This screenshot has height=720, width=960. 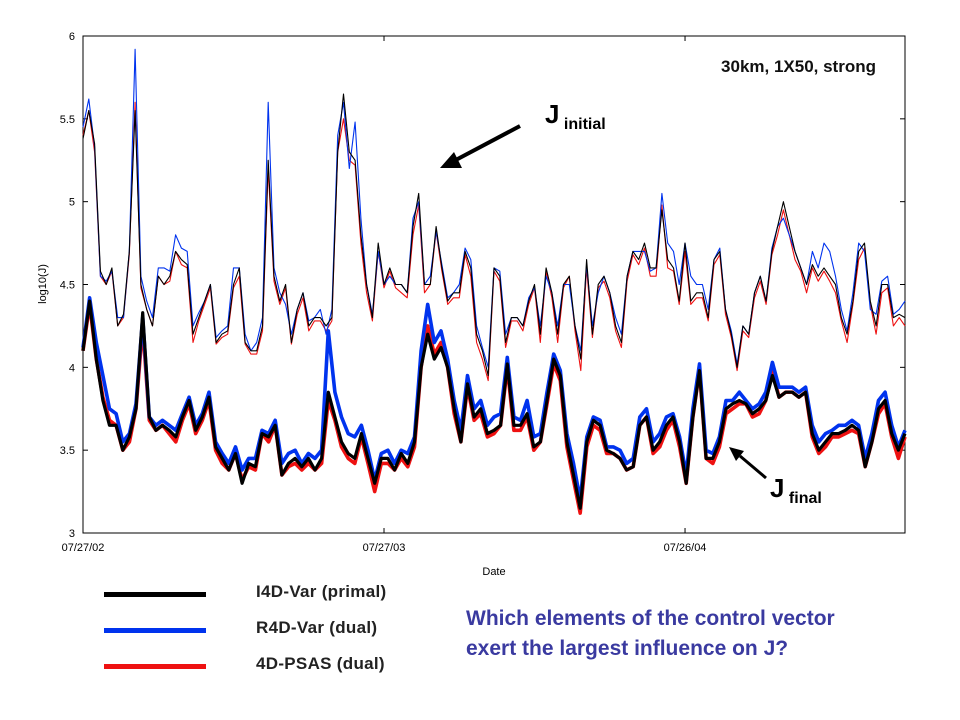 What do you see at coordinates (685, 548) in the screenshot?
I see `x-tick-label: 07/26/04` at bounding box center [685, 548].